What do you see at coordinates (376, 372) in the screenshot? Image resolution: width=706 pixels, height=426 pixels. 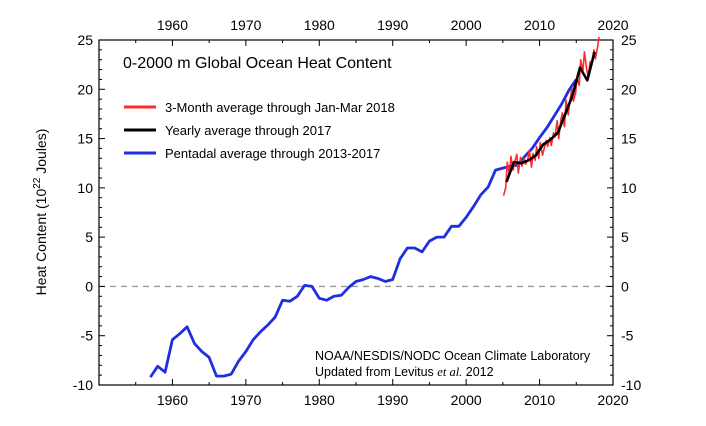 I see `credit-line-2-prefix: Updated from Levitus` at bounding box center [376, 372].